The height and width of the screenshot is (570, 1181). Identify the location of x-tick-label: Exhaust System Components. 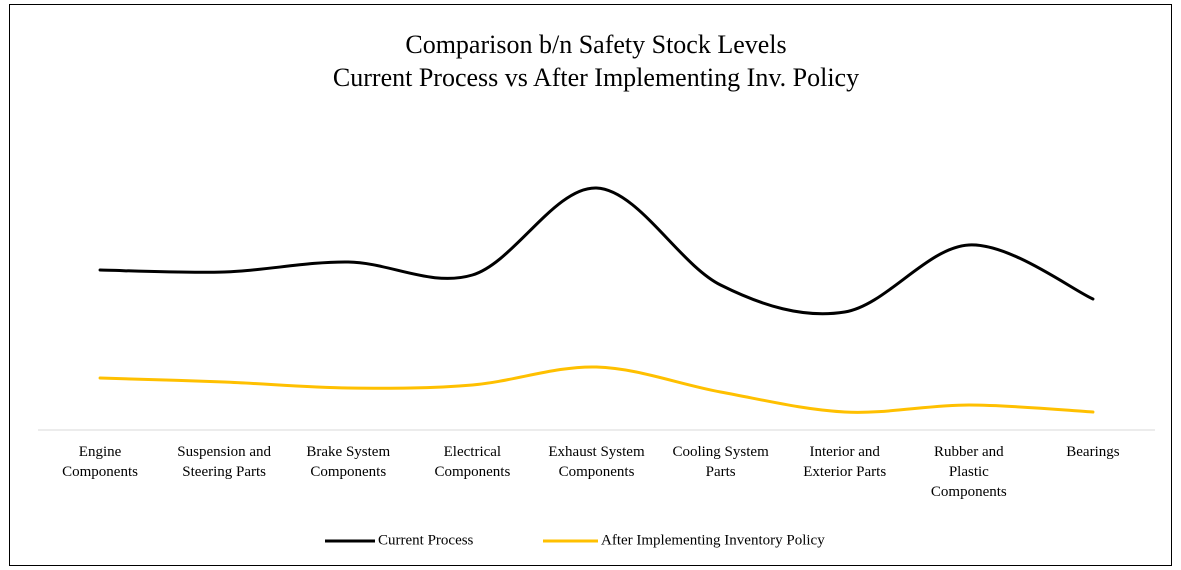
(596, 462).